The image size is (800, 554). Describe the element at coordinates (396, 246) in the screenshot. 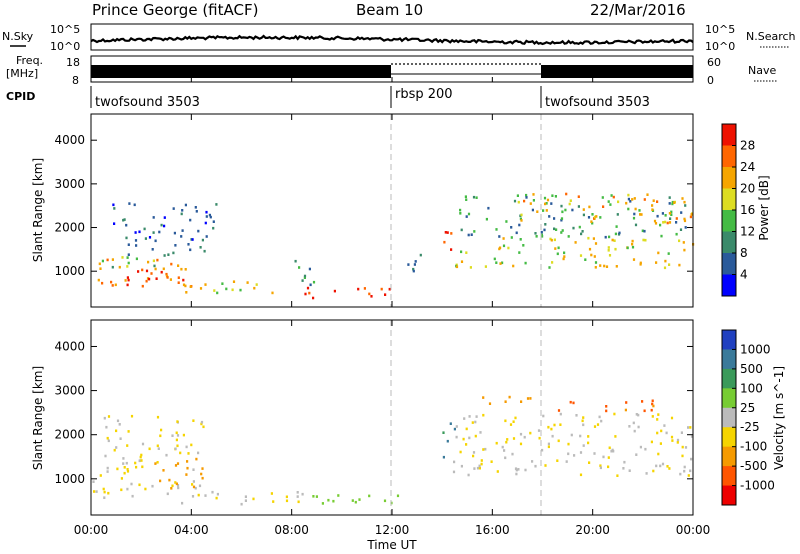

I see `power-heatmap` at that location.